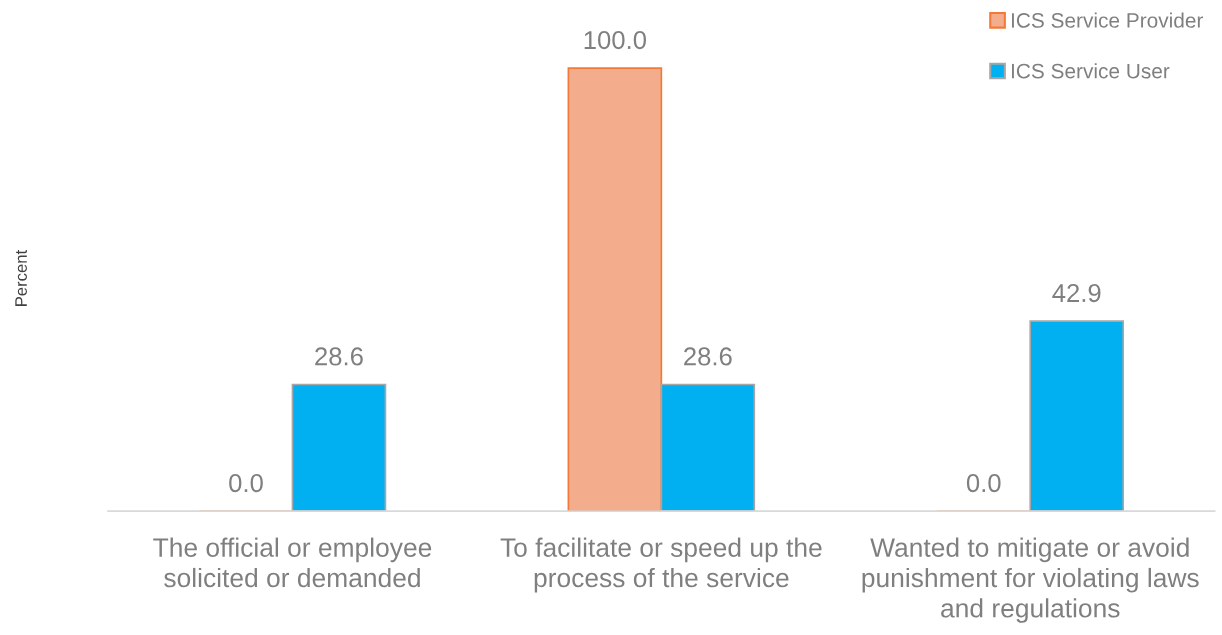 The height and width of the screenshot is (635, 1222). I want to click on x-tick-label: Wanted to mitigate or avoid punishment for violating laws and regulations, so click(1030, 580).